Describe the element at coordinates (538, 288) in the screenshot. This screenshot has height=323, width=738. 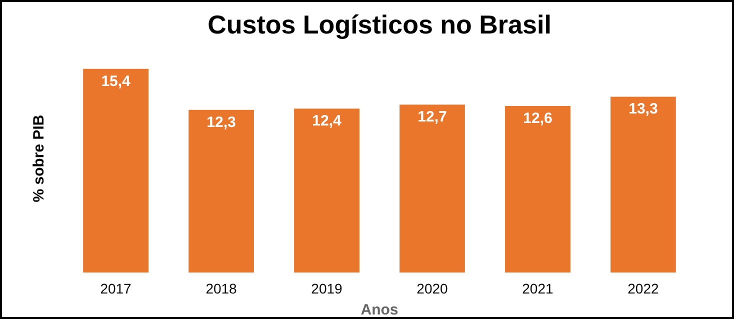
I see `x-tick-label: 2021` at that location.